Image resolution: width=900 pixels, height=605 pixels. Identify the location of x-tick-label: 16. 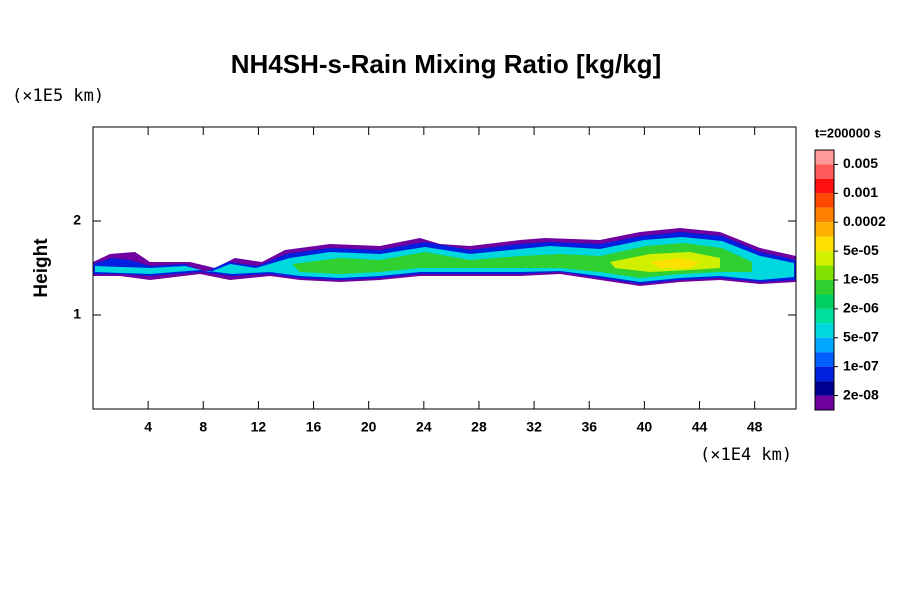
(314, 427).